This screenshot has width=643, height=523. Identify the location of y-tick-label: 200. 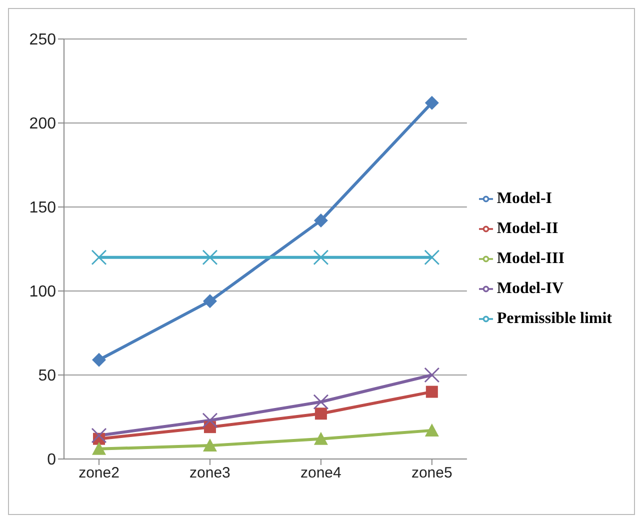
(42, 124).